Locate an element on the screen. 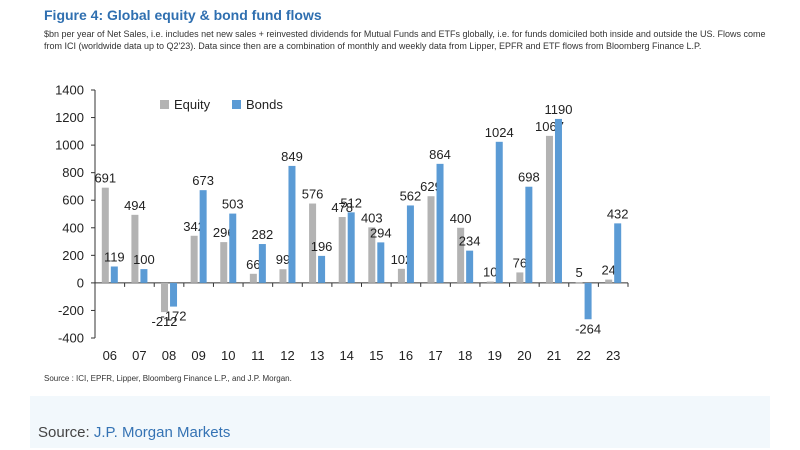 Image resolution: width=800 pixels, height=450 pixels. equity-data-label: 403 is located at coordinates (372, 217).